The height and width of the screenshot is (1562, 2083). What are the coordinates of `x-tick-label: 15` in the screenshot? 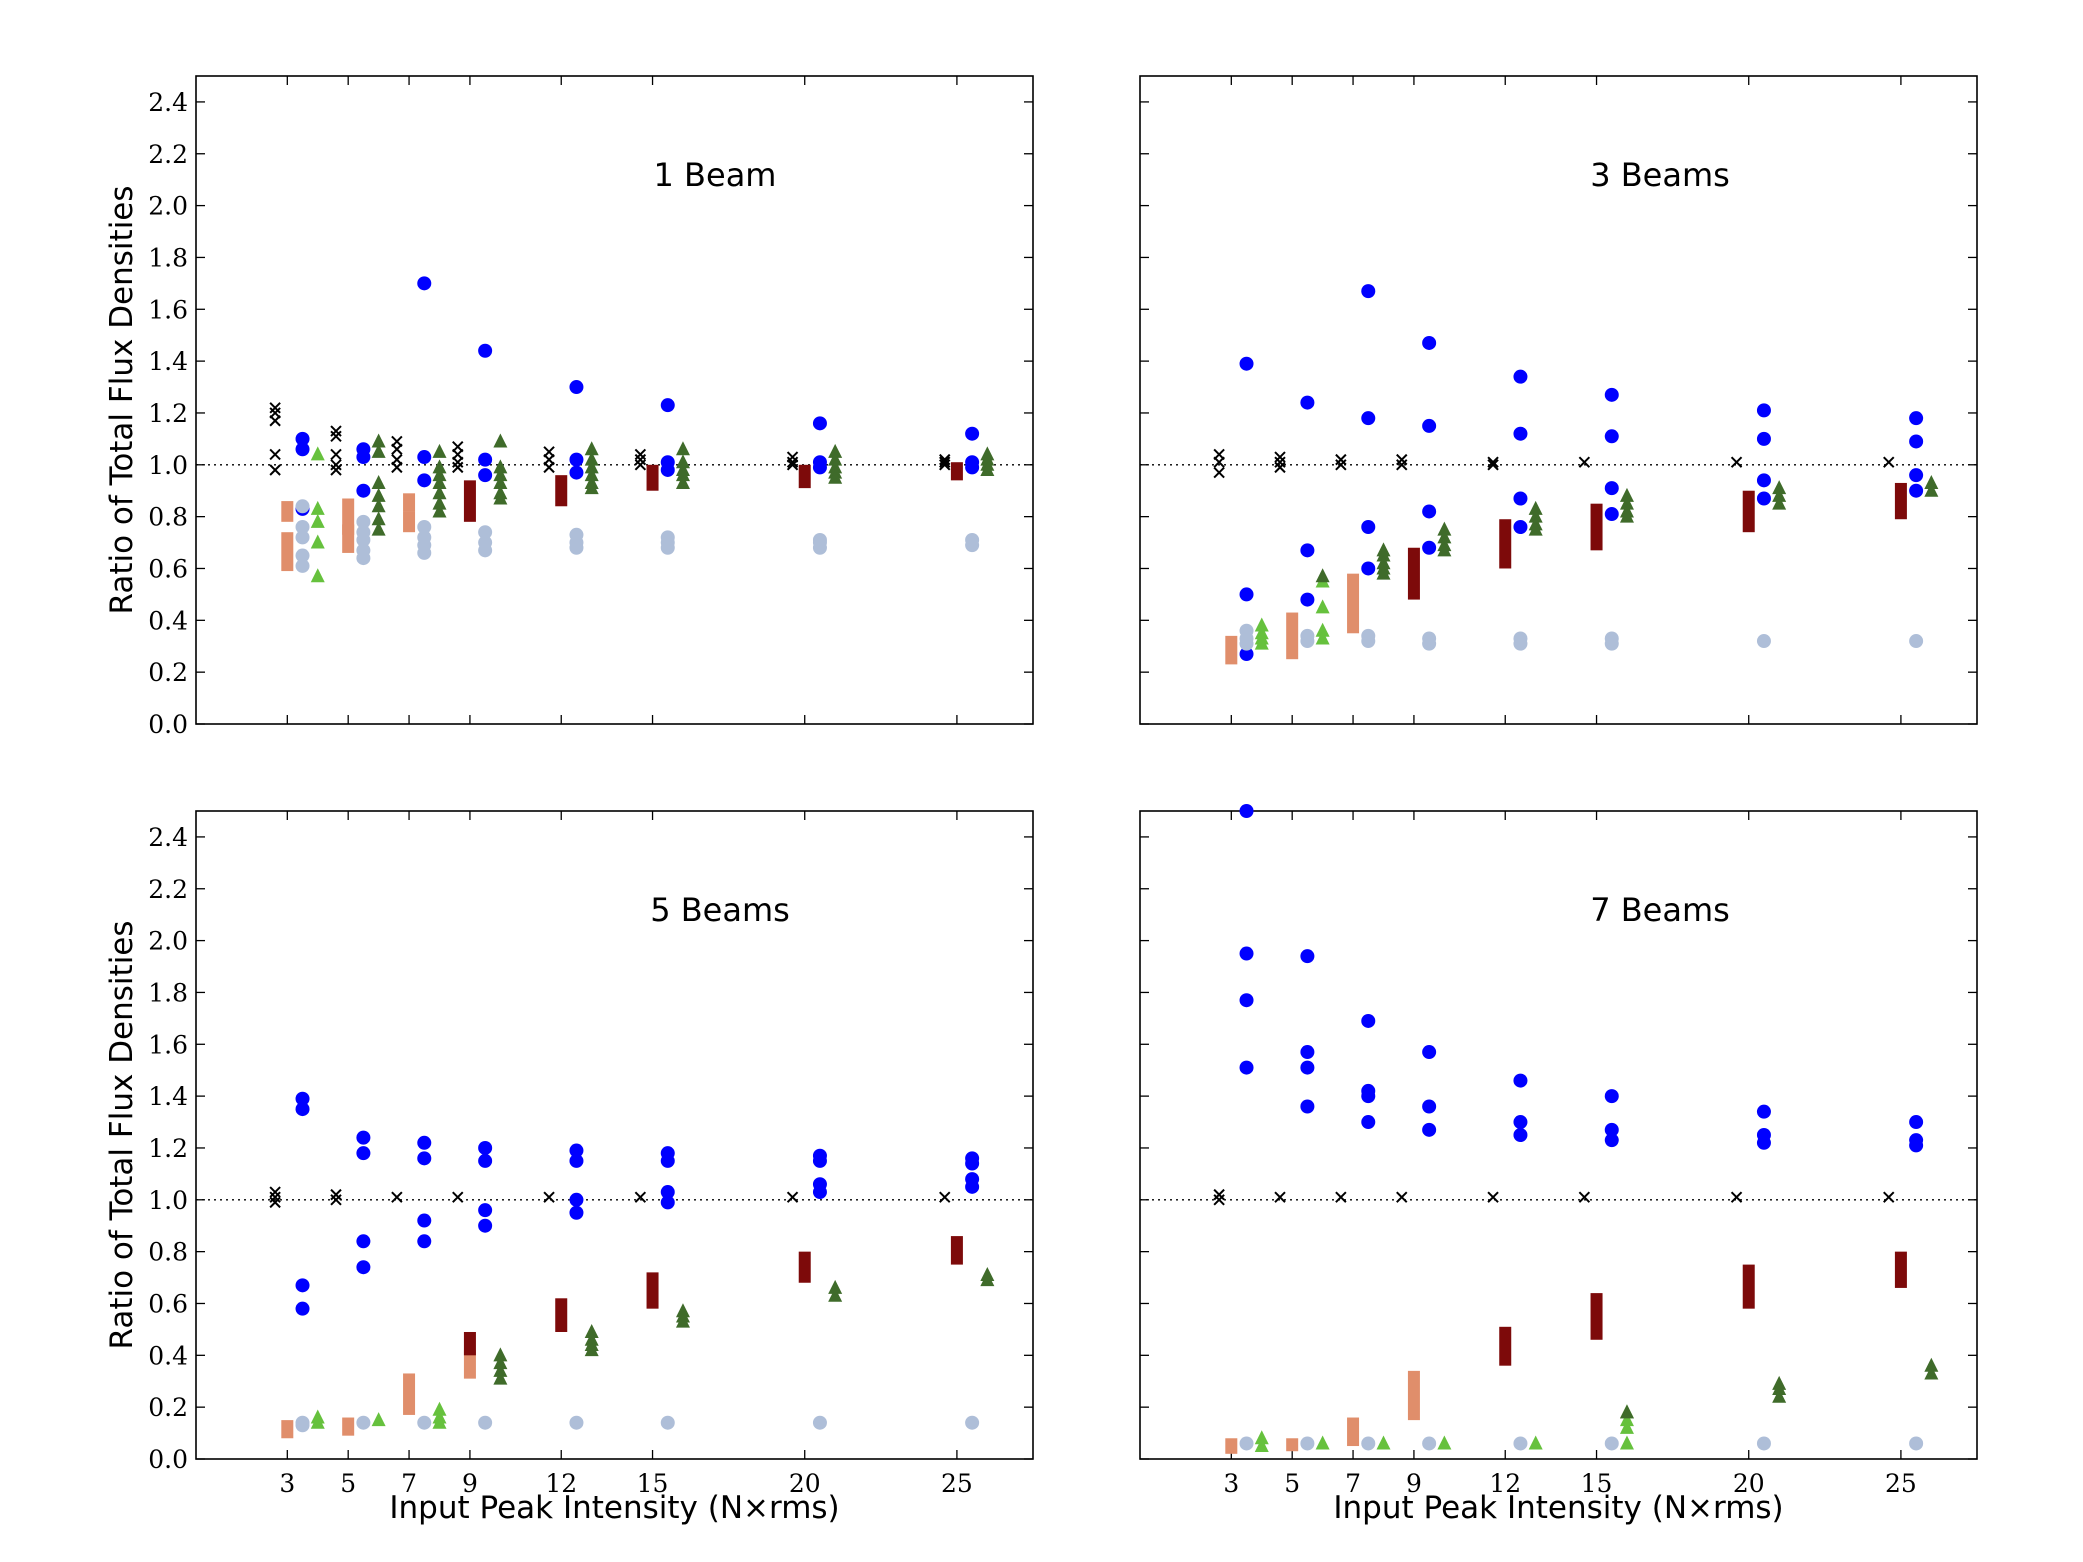 It's located at (1597, 1483).